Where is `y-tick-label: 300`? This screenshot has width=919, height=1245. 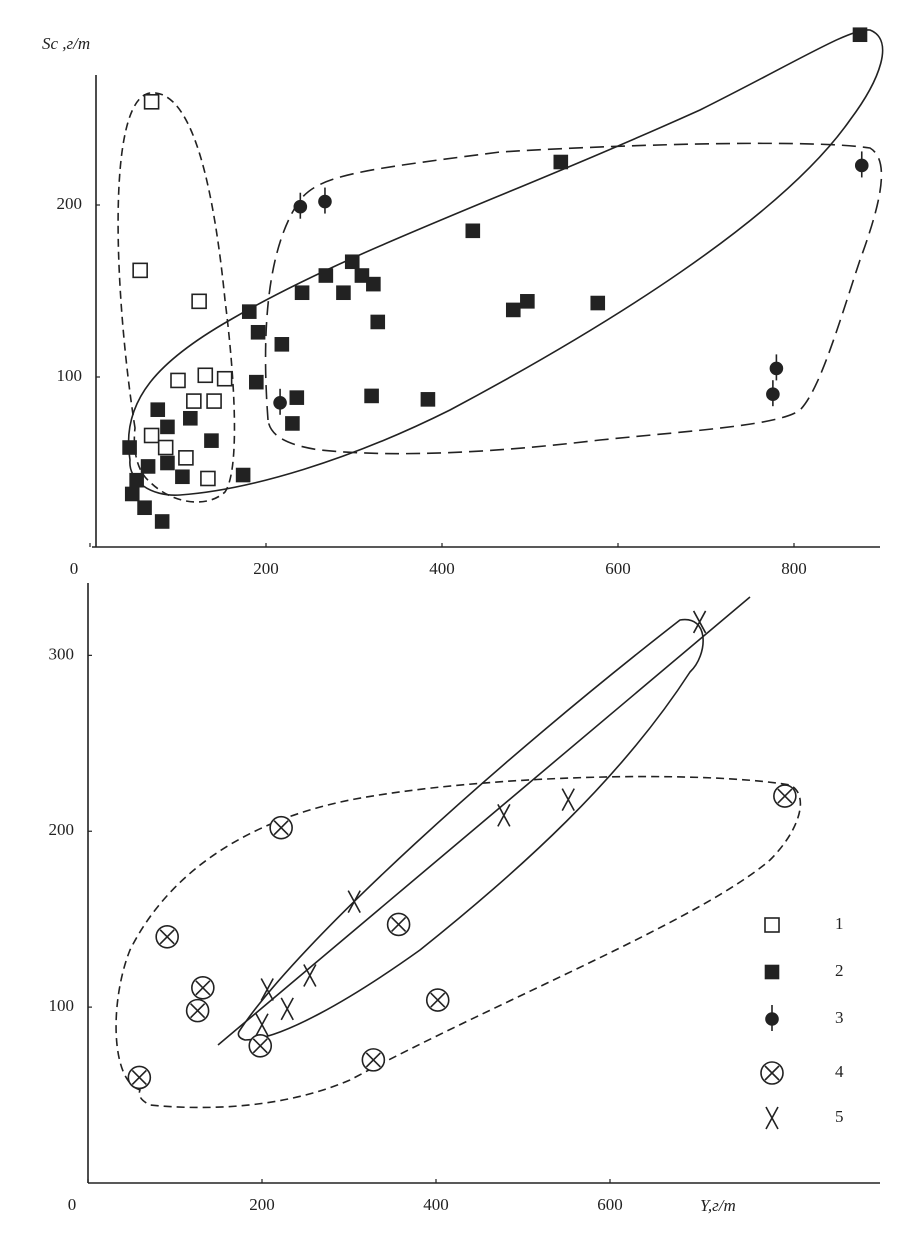 y-tick-label: 300 is located at coordinates (62, 653).